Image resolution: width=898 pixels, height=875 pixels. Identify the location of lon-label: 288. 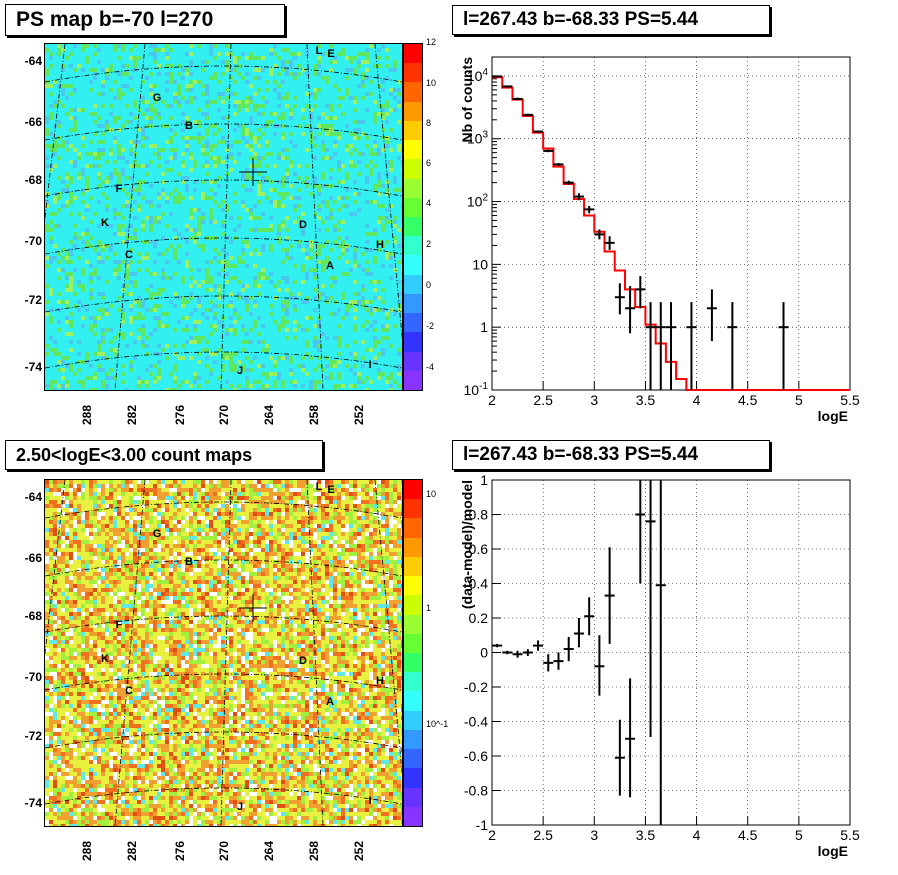
(88, 846).